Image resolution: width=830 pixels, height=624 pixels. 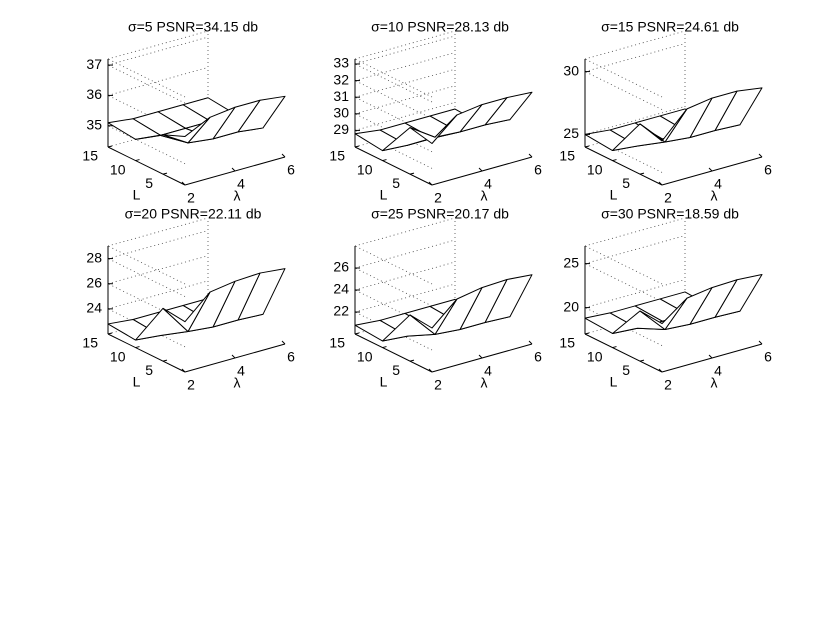 I want to click on z-tick-label: 26, so click(x=94, y=282).